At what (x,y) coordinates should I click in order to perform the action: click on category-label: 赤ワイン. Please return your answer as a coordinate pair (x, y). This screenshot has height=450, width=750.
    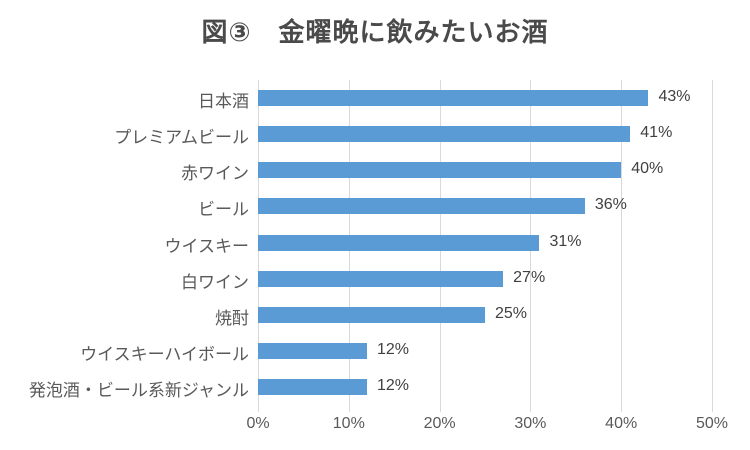
    Looking at the image, I should click on (215, 174).